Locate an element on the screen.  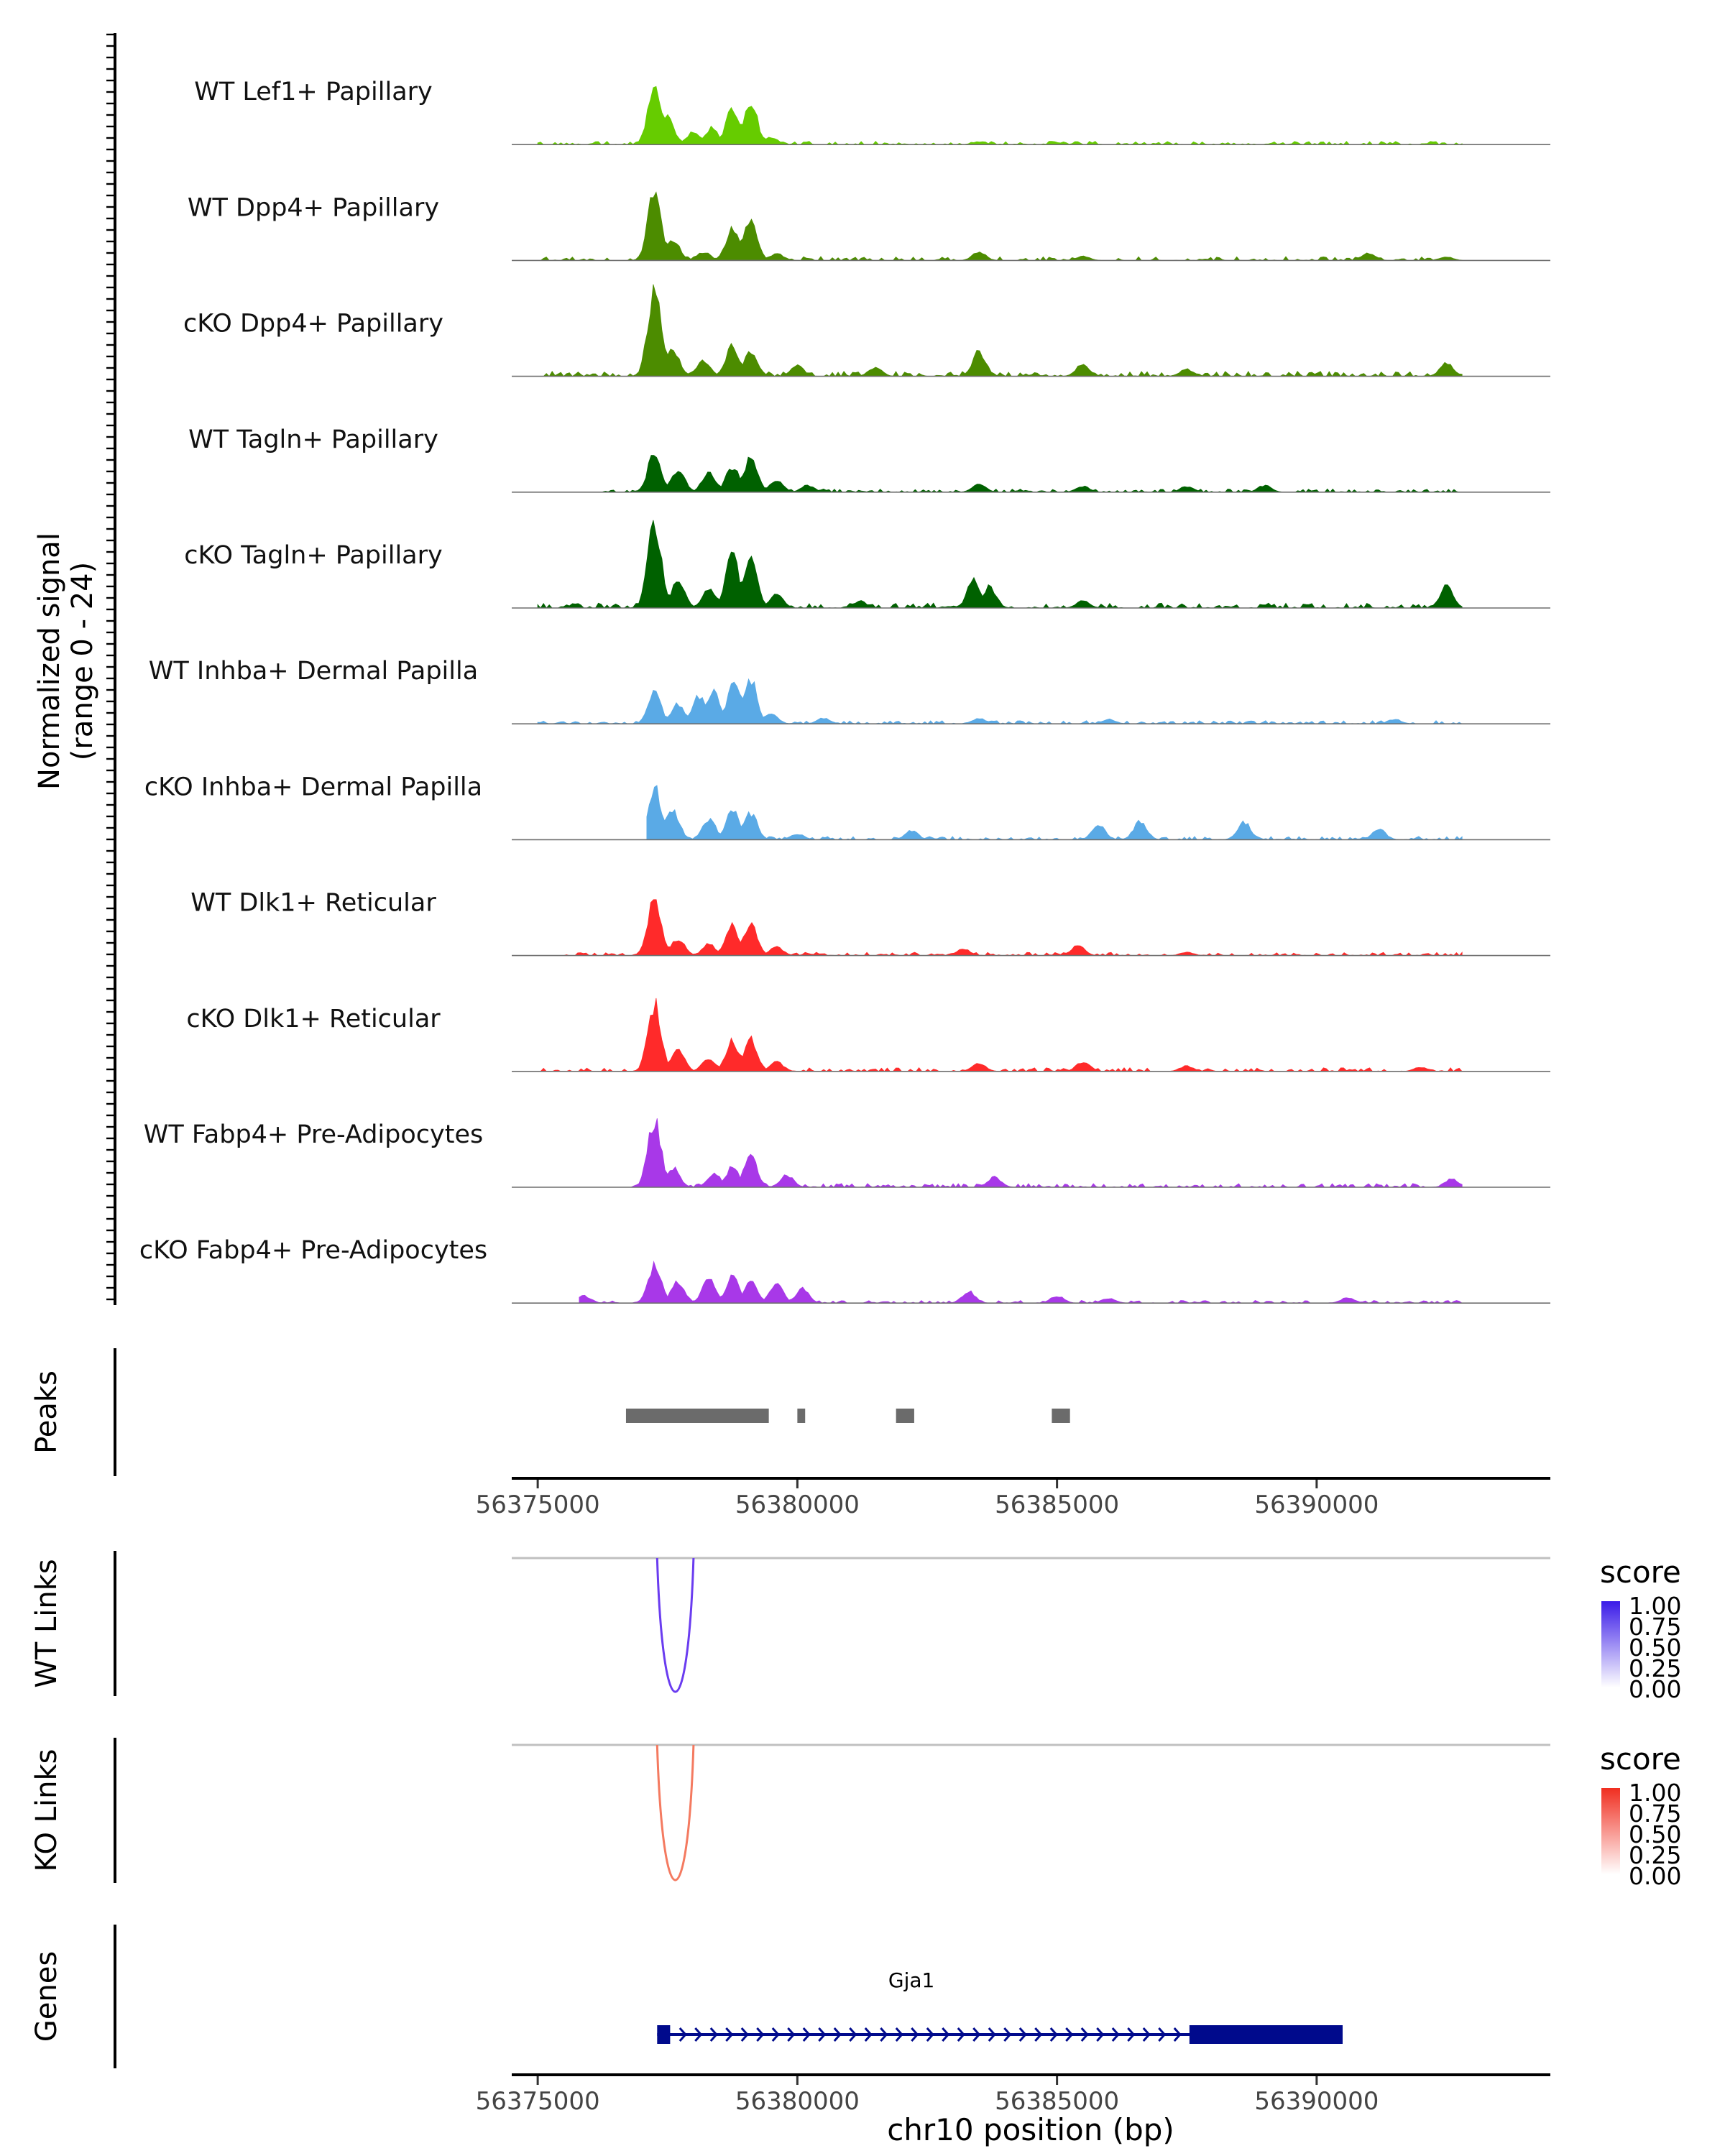
gene-model: Gja1 is located at coordinates (1000, 2006).